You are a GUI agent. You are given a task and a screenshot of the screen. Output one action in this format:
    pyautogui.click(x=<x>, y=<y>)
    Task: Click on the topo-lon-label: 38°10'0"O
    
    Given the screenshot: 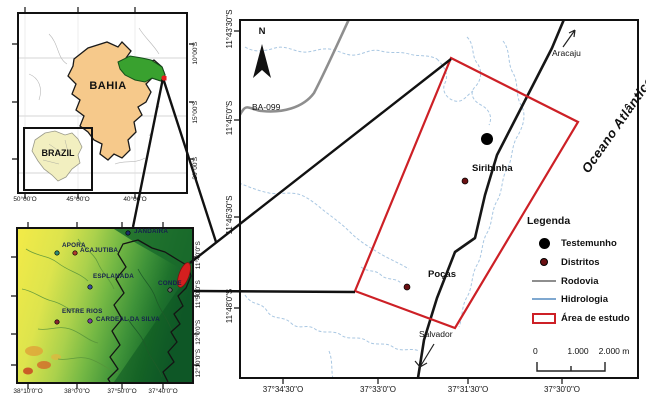 What is the action you would take?
    pyautogui.click(x=28, y=391)
    